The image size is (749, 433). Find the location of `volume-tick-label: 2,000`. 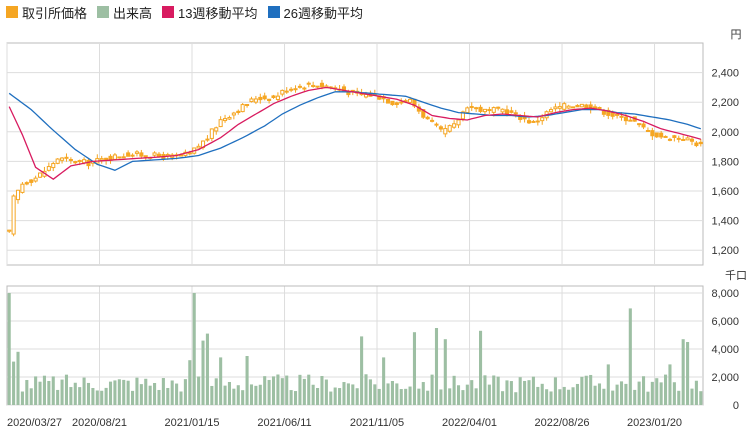

volume-tick-label: 2,000 is located at coordinates (725, 378).